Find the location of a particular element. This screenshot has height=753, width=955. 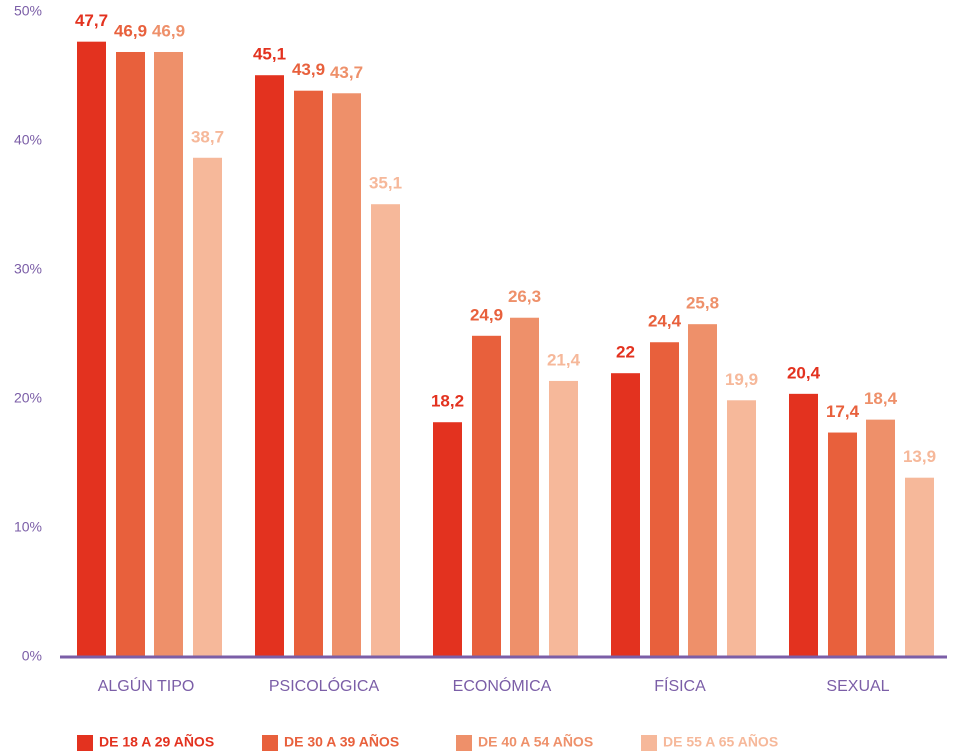

value-label: 17,4 is located at coordinates (843, 411).